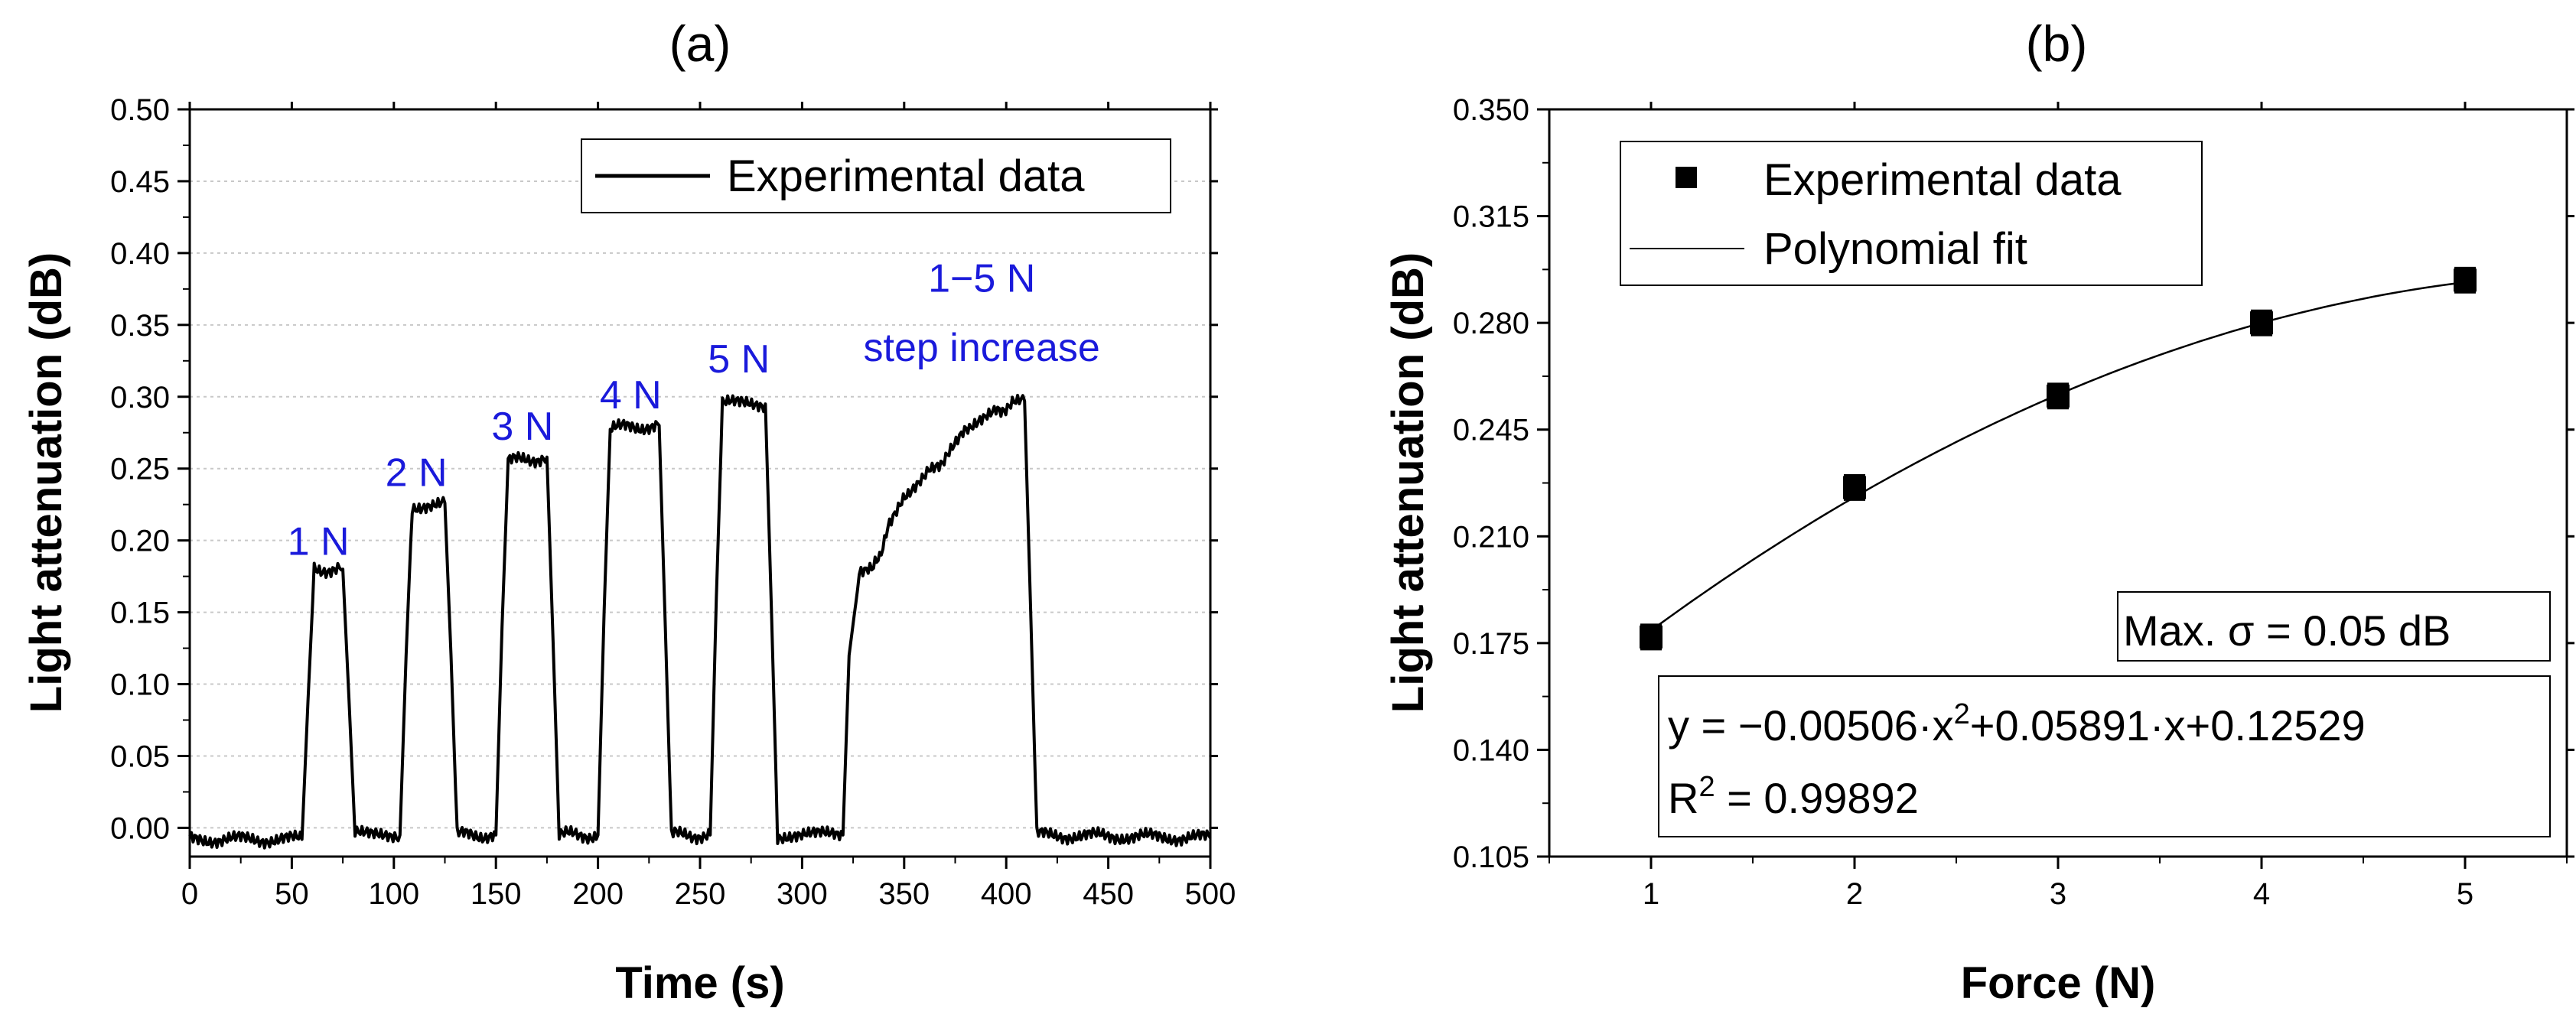 This screenshot has width=2576, height=1021. I want to click on panel-b-equation-text: y = −0.00506·x2+0.05891·x+0.12529, so click(2017, 723).